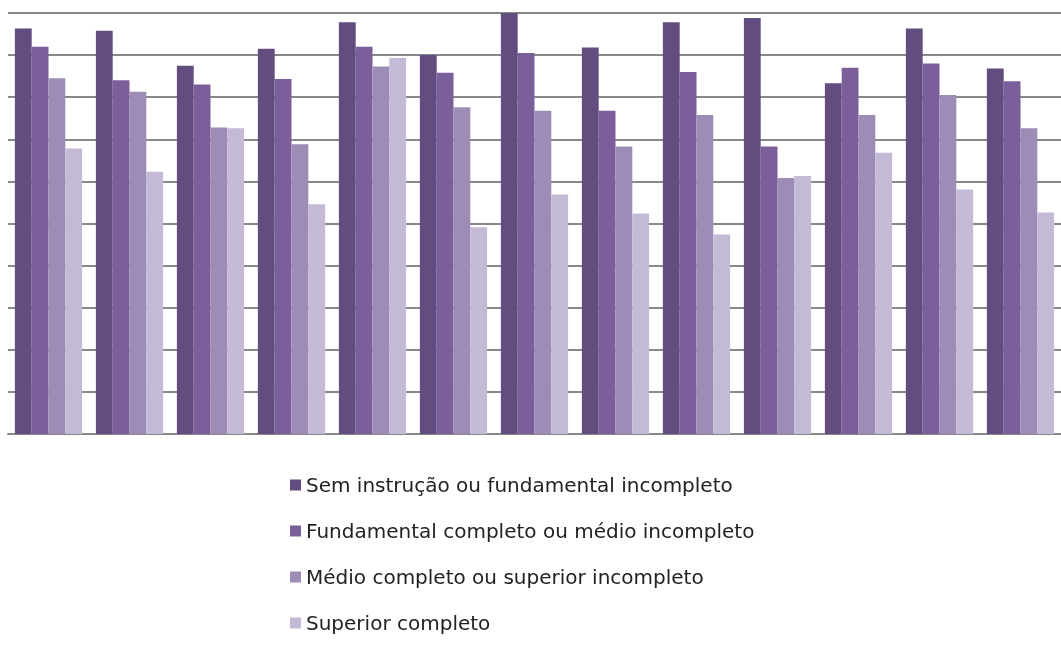  What do you see at coordinates (505, 577) in the screenshot?
I see `legend-label: Médio completo ou superior incompleto` at bounding box center [505, 577].